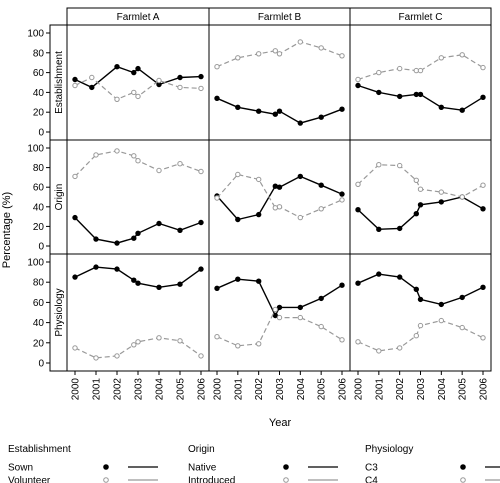  What do you see at coordinates (218, 389) in the screenshot?
I see `x-tick-label: 2000` at bounding box center [218, 389].